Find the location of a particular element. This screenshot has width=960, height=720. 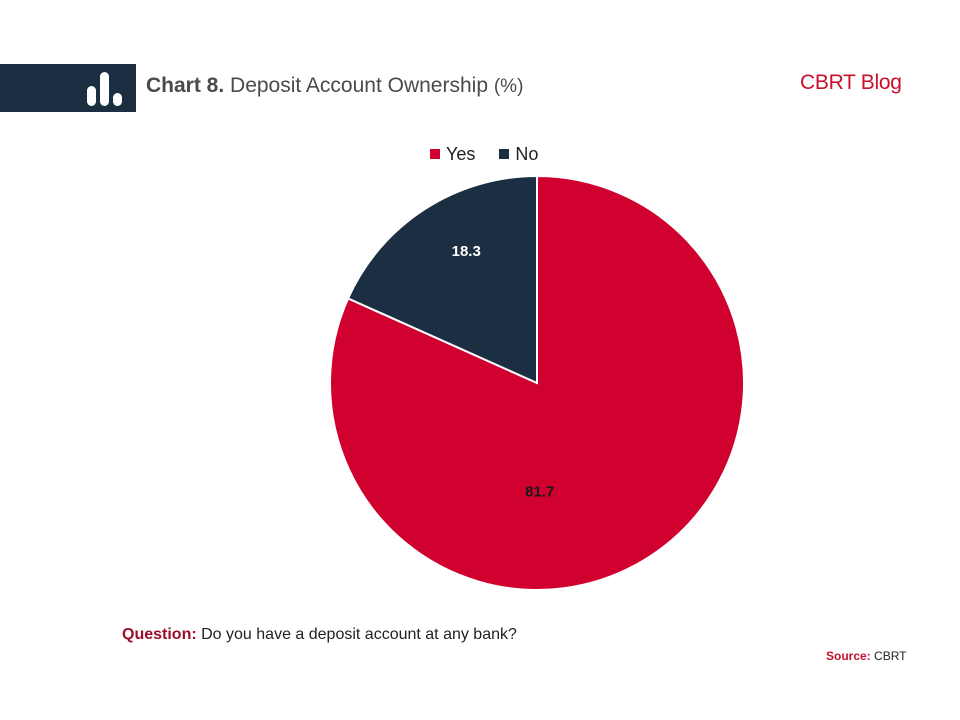

header-icon-box is located at coordinates (68, 88).